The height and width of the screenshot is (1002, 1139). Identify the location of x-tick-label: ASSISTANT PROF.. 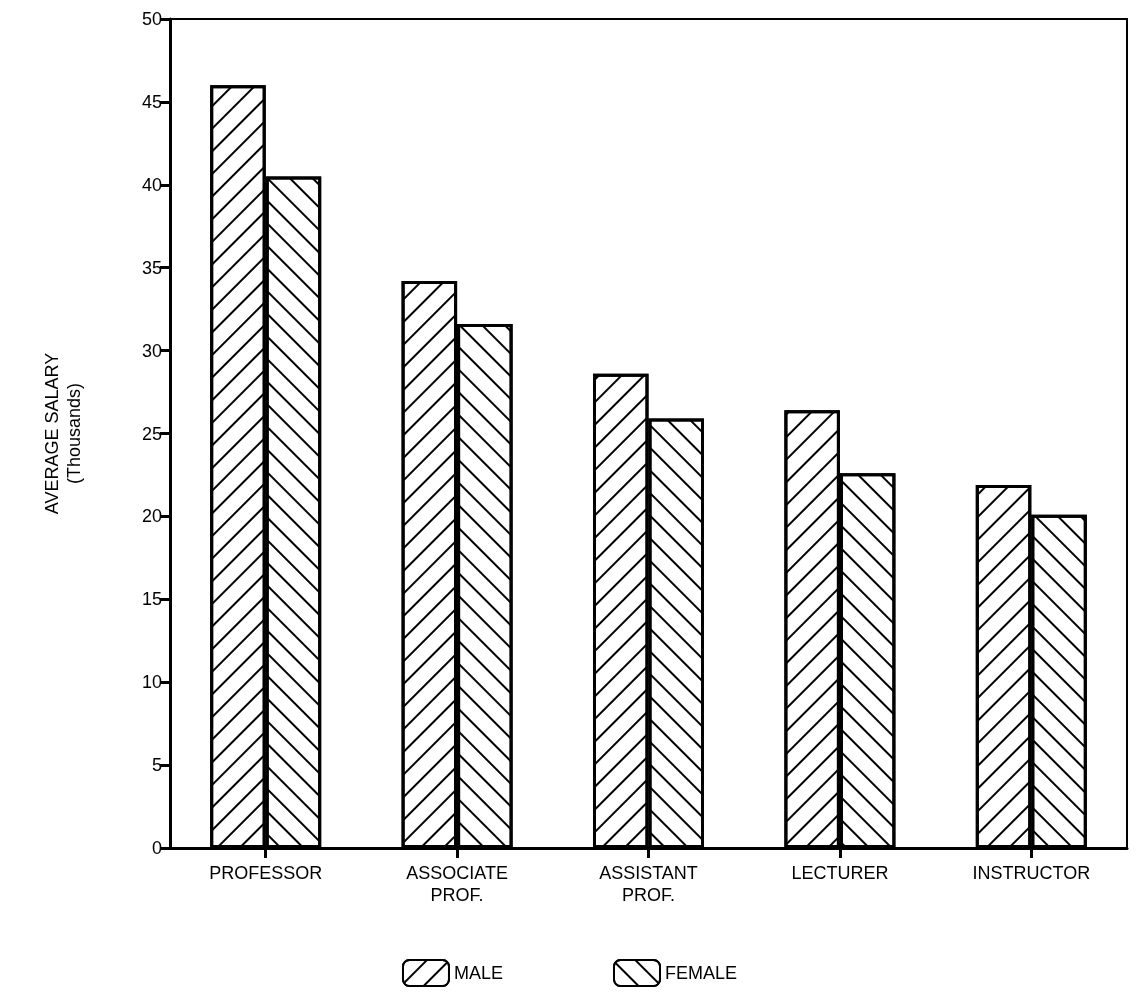
(648, 884).